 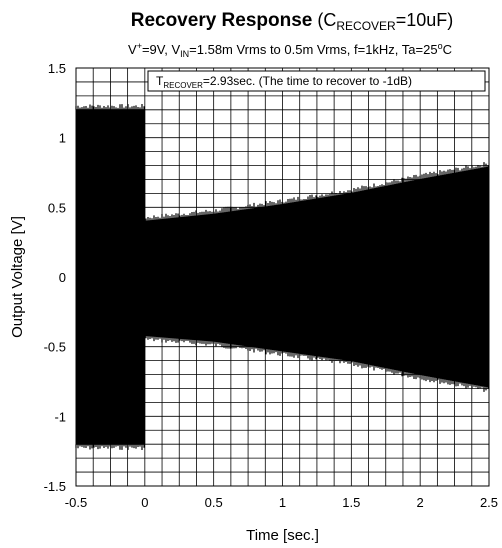 What do you see at coordinates (351, 502) in the screenshot?
I see `x-tick-label: 1.5` at bounding box center [351, 502].